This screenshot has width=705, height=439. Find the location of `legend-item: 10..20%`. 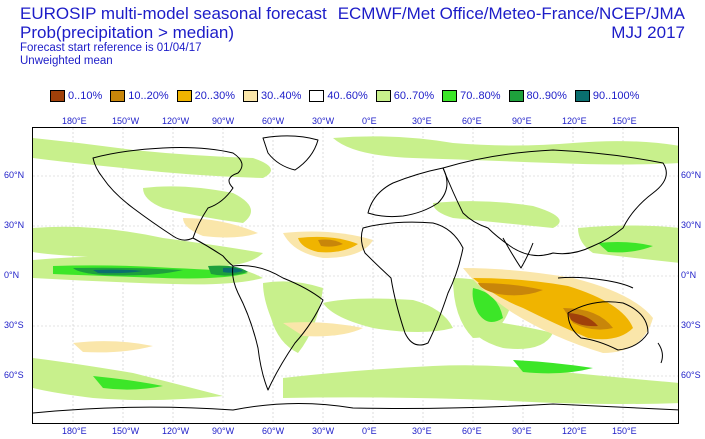

legend-item: 10..20% is located at coordinates (139, 96).